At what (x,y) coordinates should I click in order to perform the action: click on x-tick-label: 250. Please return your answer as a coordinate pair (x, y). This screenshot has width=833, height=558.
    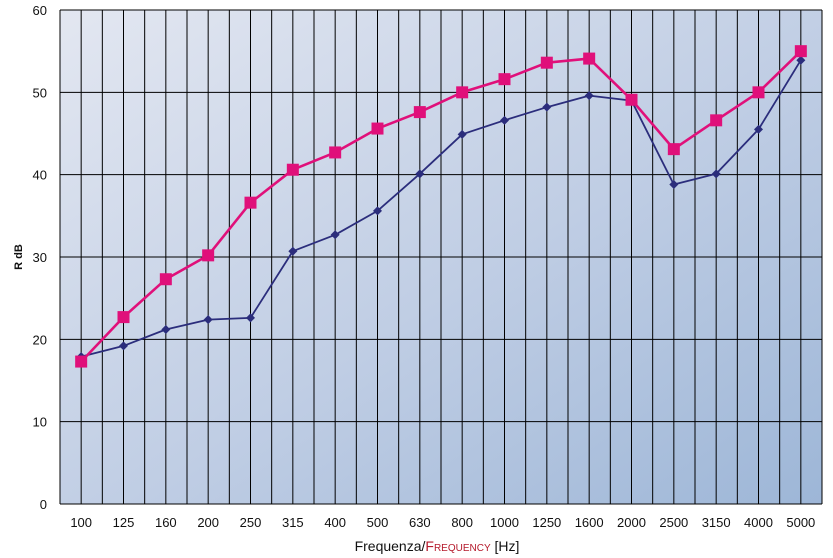
    Looking at the image, I should click on (251, 522).